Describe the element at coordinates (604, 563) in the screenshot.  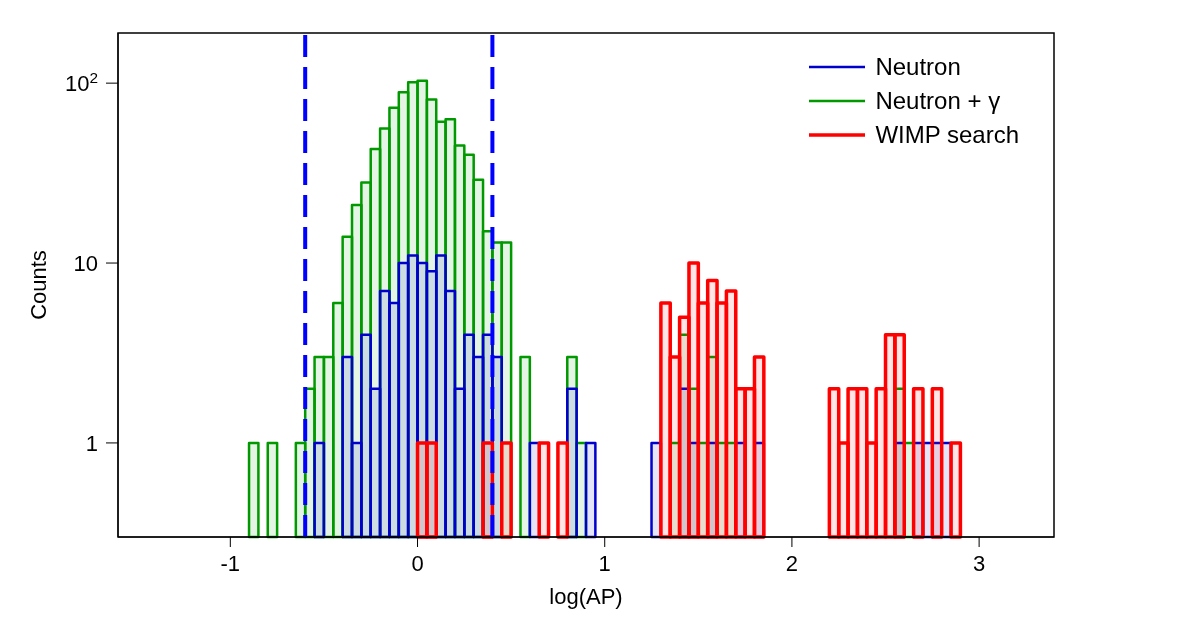
I see `x-tick-label: 1` at that location.